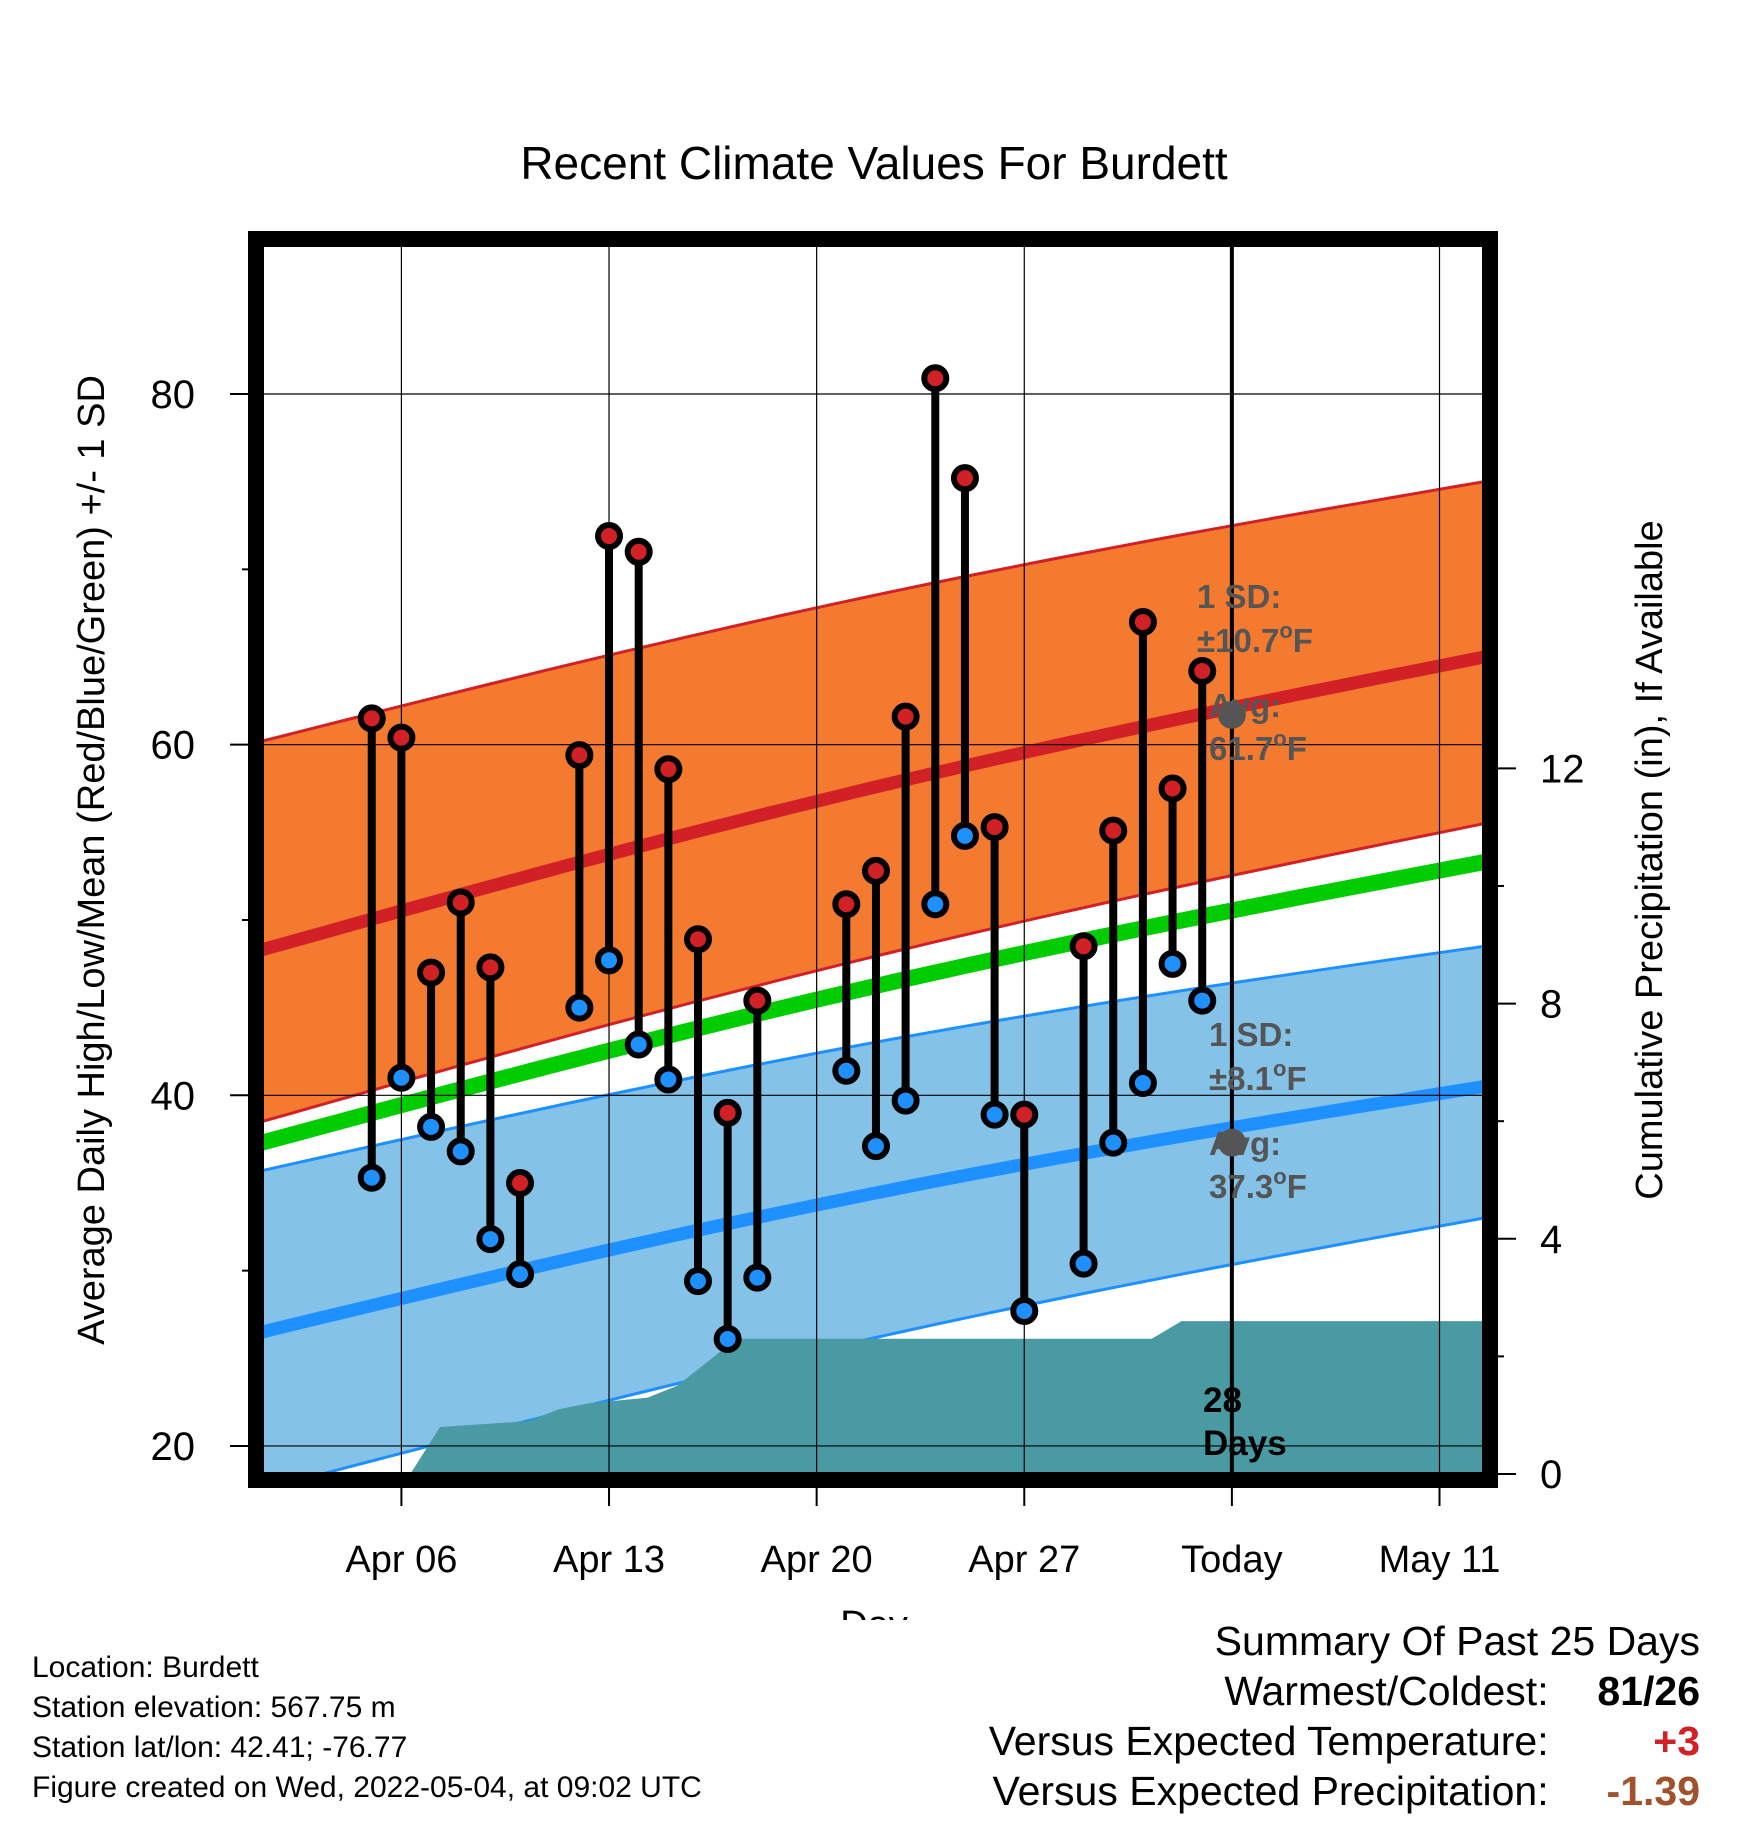  Describe the element at coordinates (1024, 1560) in the screenshot. I see `x-tick-label: Apr 27` at that location.